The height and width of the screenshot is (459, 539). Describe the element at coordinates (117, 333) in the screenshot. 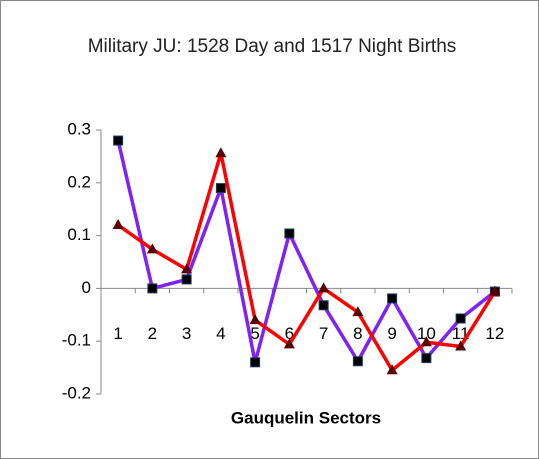

I see `x-tick-label: 1` at that location.